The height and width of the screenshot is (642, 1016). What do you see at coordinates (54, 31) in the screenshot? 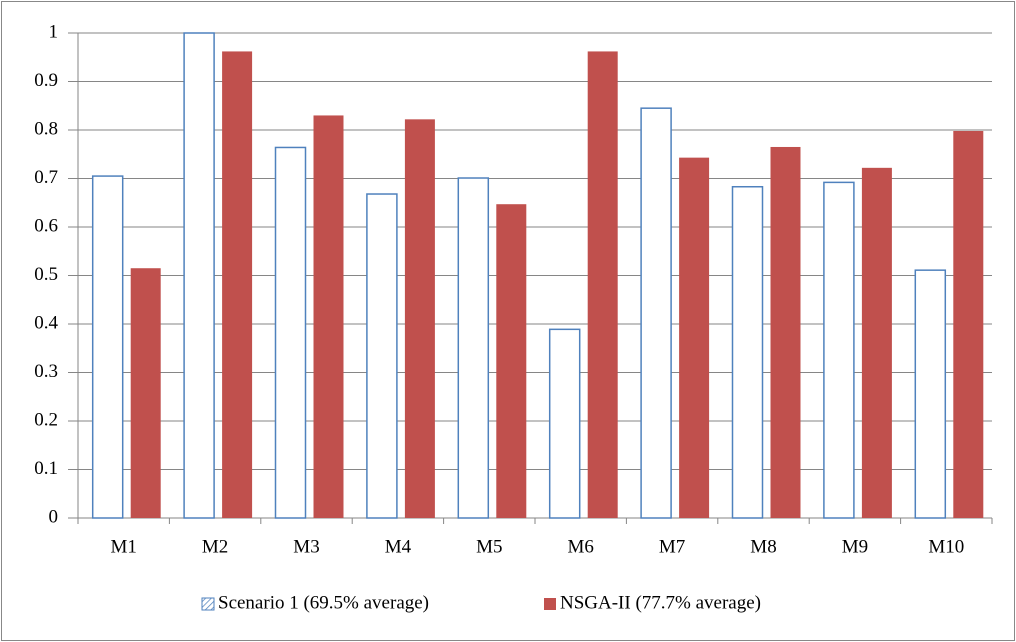
I see `y-tick-label: 1` at bounding box center [54, 31].